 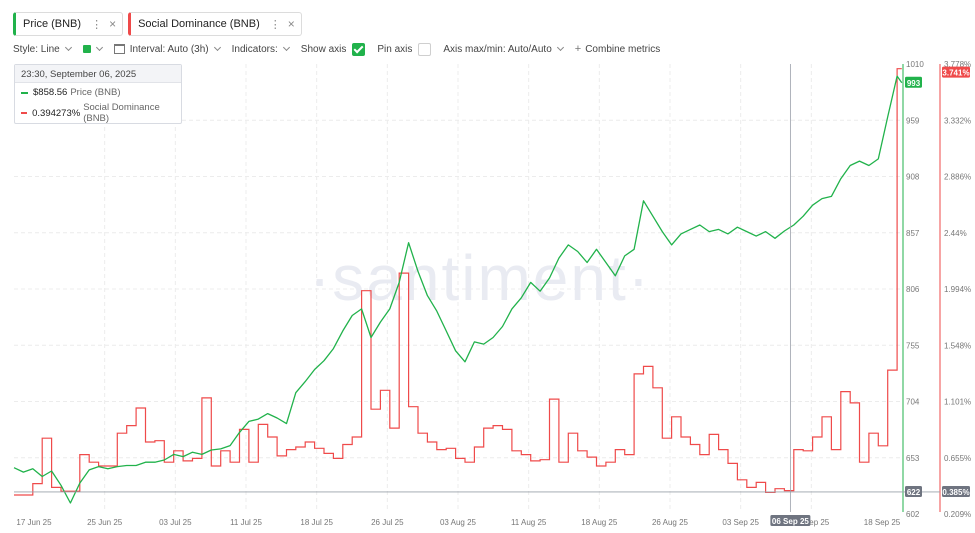 I want to click on y-tick-label-price: 857, so click(x=913, y=233).